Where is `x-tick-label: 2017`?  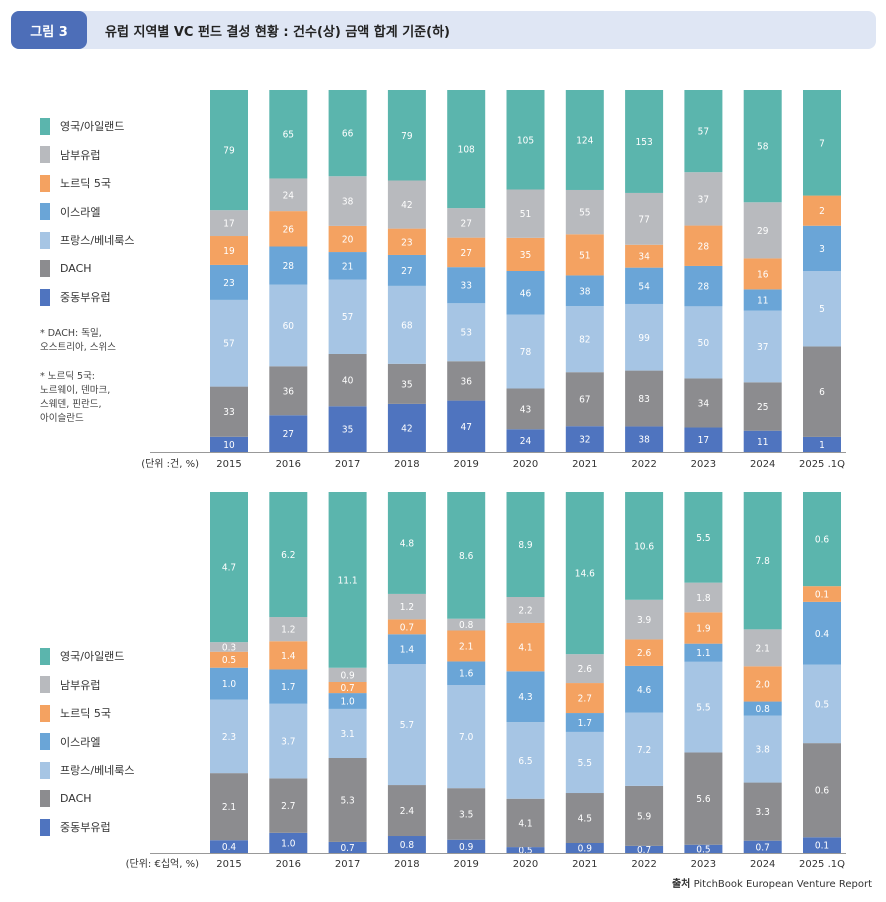 x-tick-label: 2017 is located at coordinates (347, 864).